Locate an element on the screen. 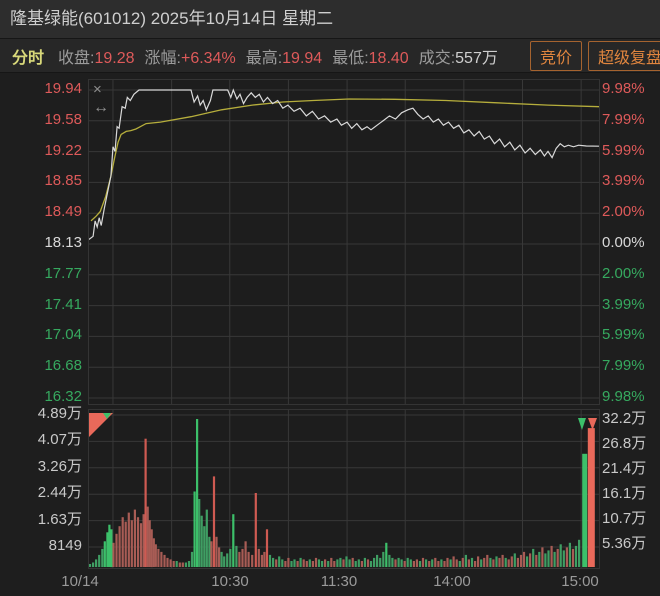 The image size is (660, 596). stat-item: 最高:19.94 is located at coordinates (284, 58).